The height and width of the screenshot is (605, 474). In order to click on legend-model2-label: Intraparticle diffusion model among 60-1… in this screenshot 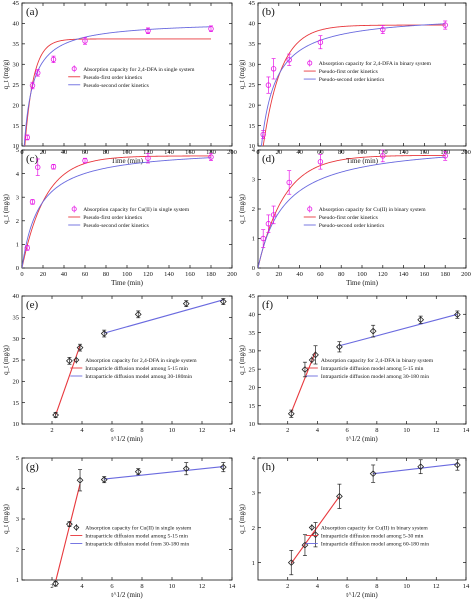, I will do `click(375, 544)`.